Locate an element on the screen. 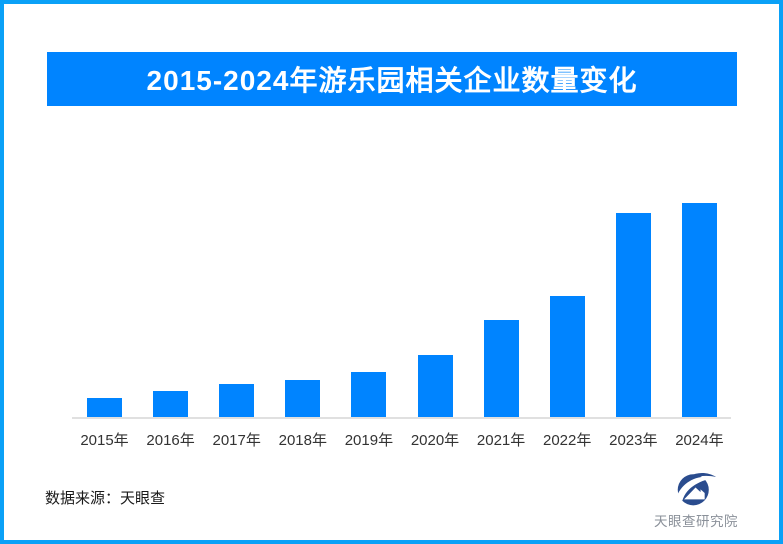  x-tick-label: 2017年 is located at coordinates (236, 440).